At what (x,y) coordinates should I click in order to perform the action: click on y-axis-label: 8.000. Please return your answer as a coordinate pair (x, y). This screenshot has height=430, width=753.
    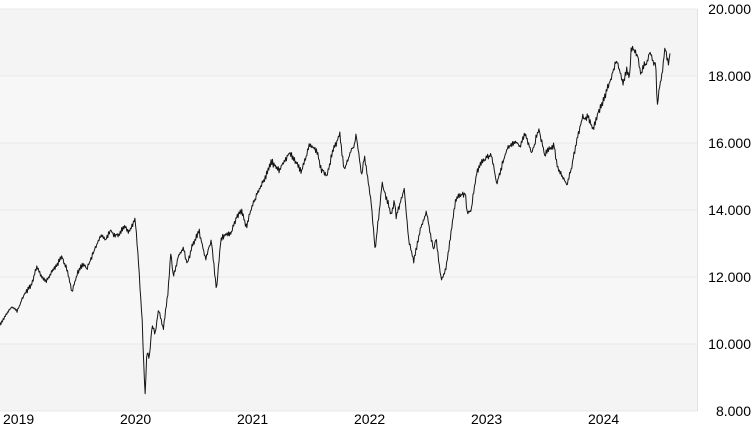
    Looking at the image, I should click on (733, 411).